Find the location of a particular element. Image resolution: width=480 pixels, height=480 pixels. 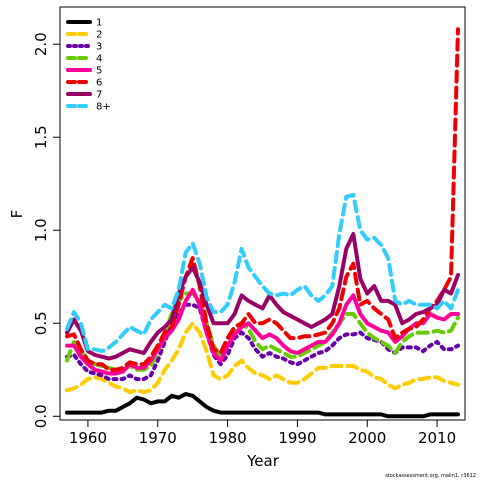

x-tick-label: 1960 is located at coordinates (88, 438).